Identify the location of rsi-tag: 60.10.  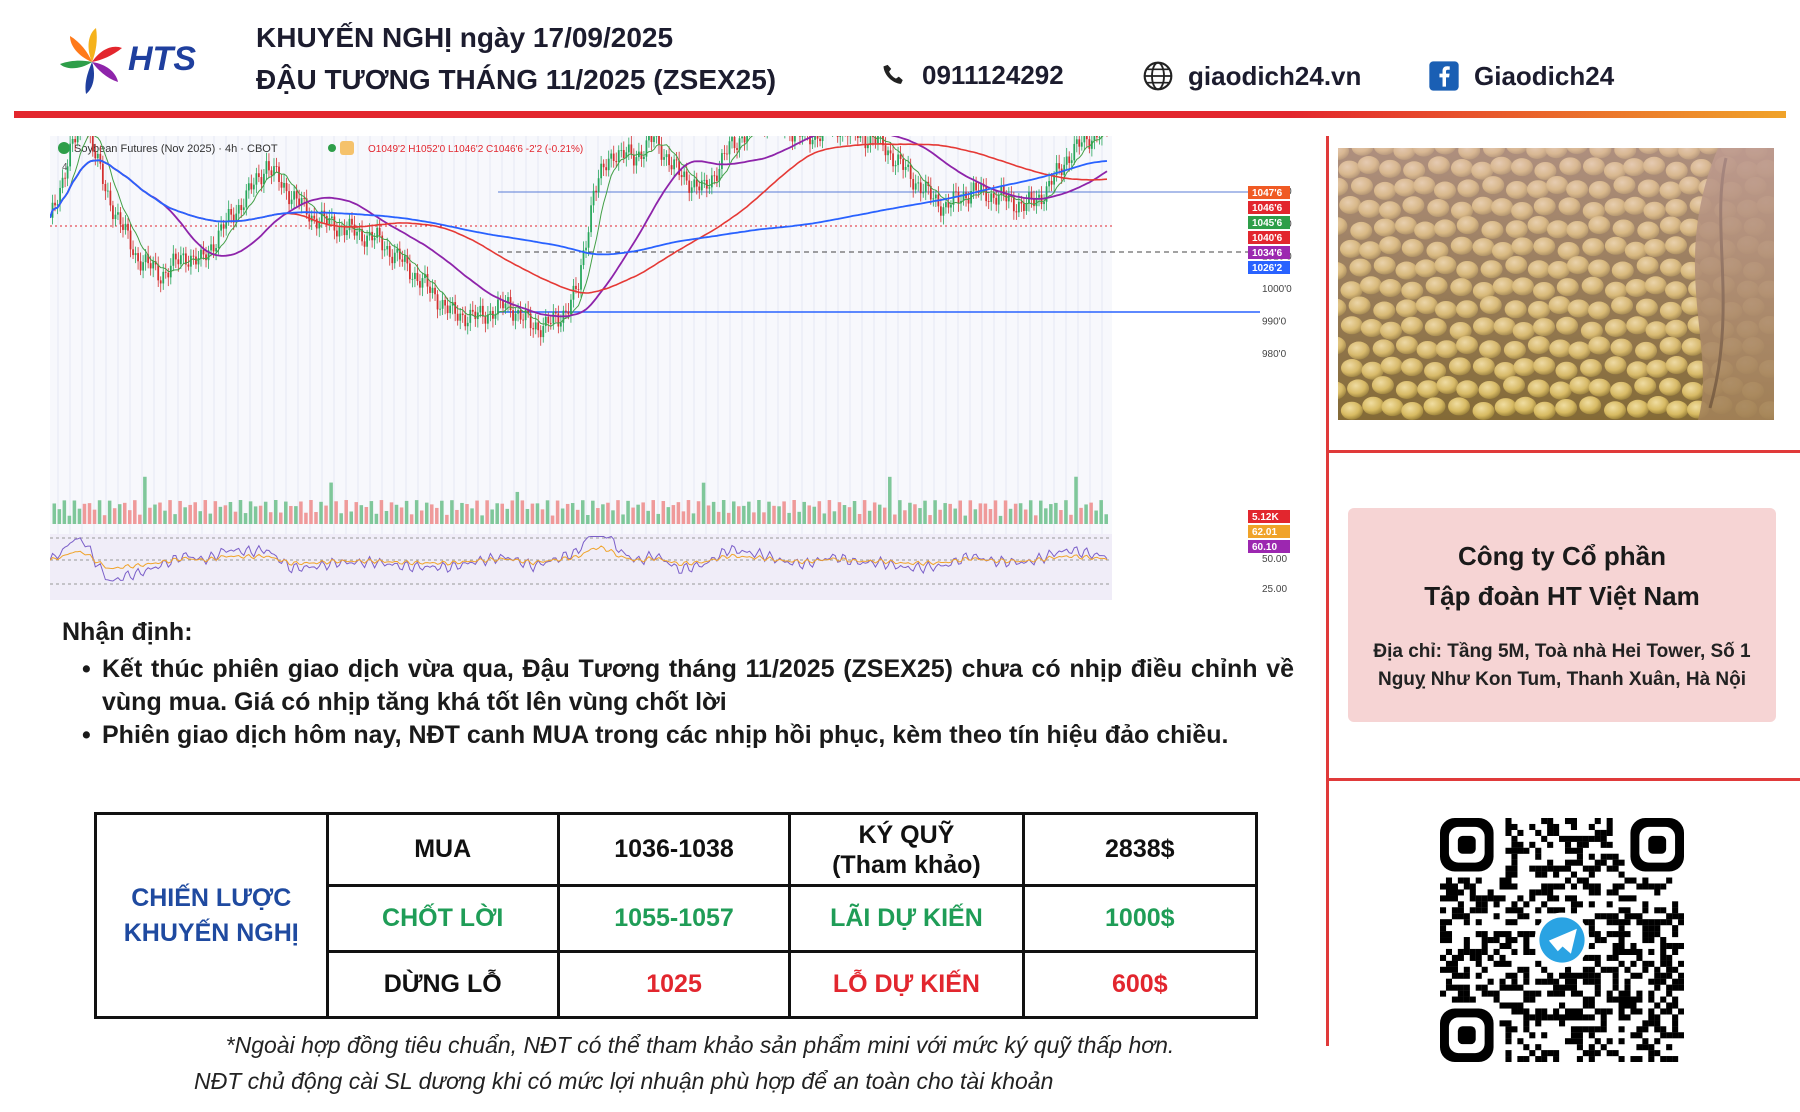
(1264, 547).